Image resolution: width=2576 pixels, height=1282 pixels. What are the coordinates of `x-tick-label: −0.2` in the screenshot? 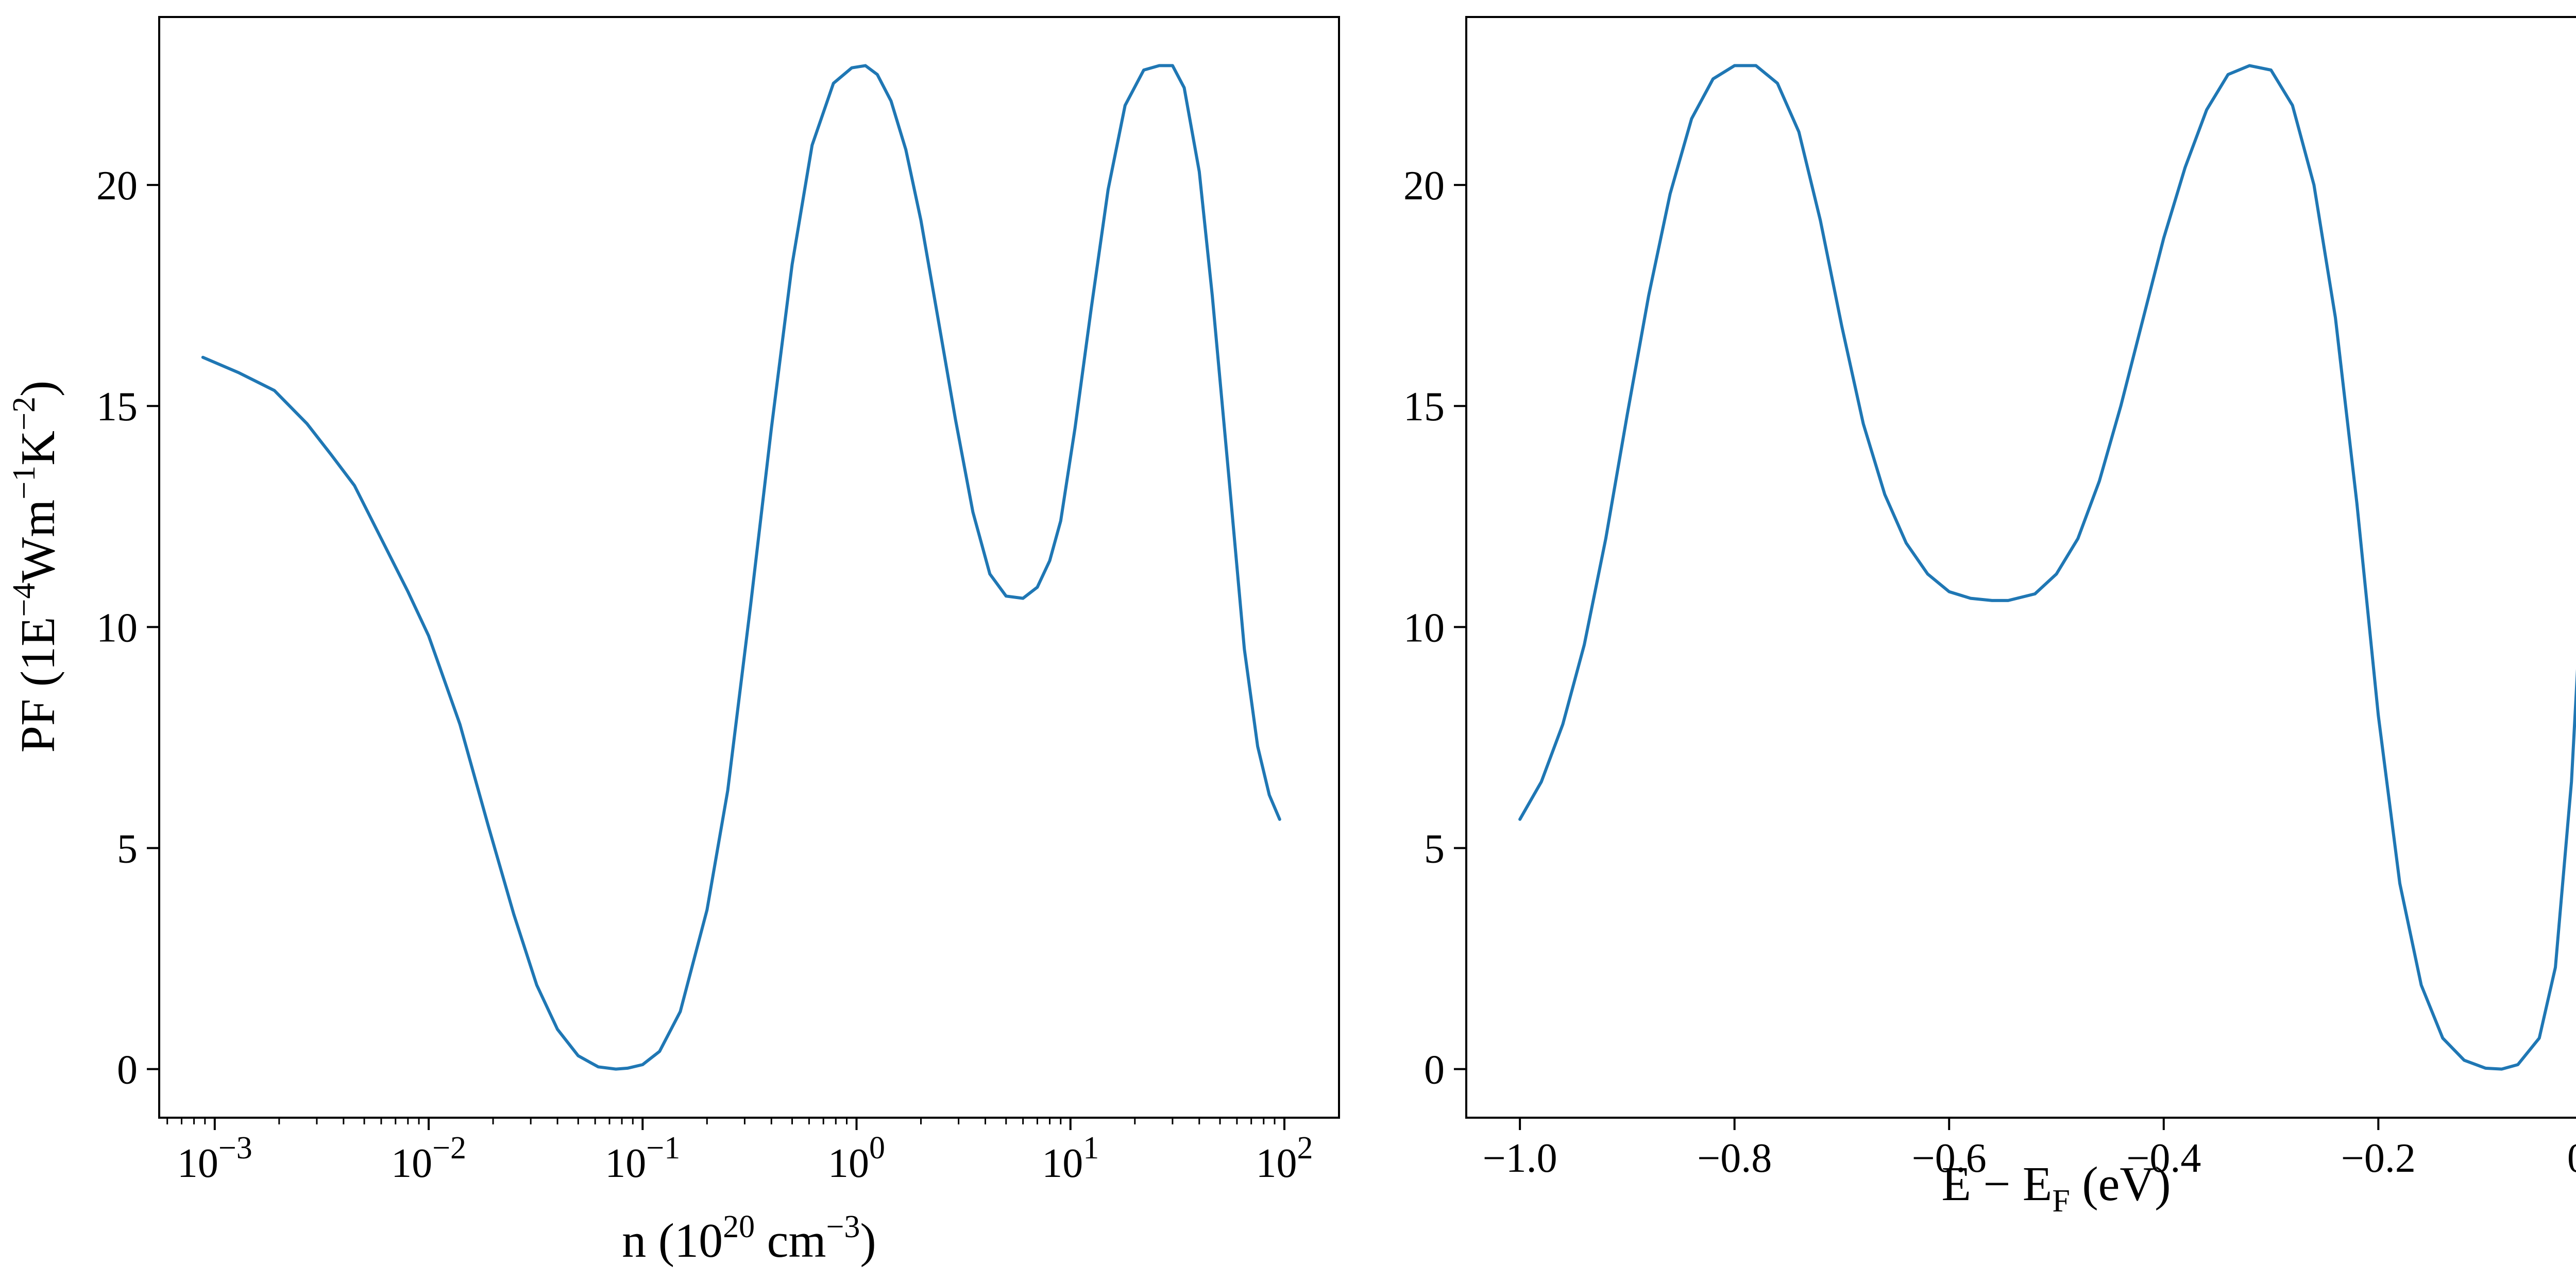 It's located at (2378, 1158).